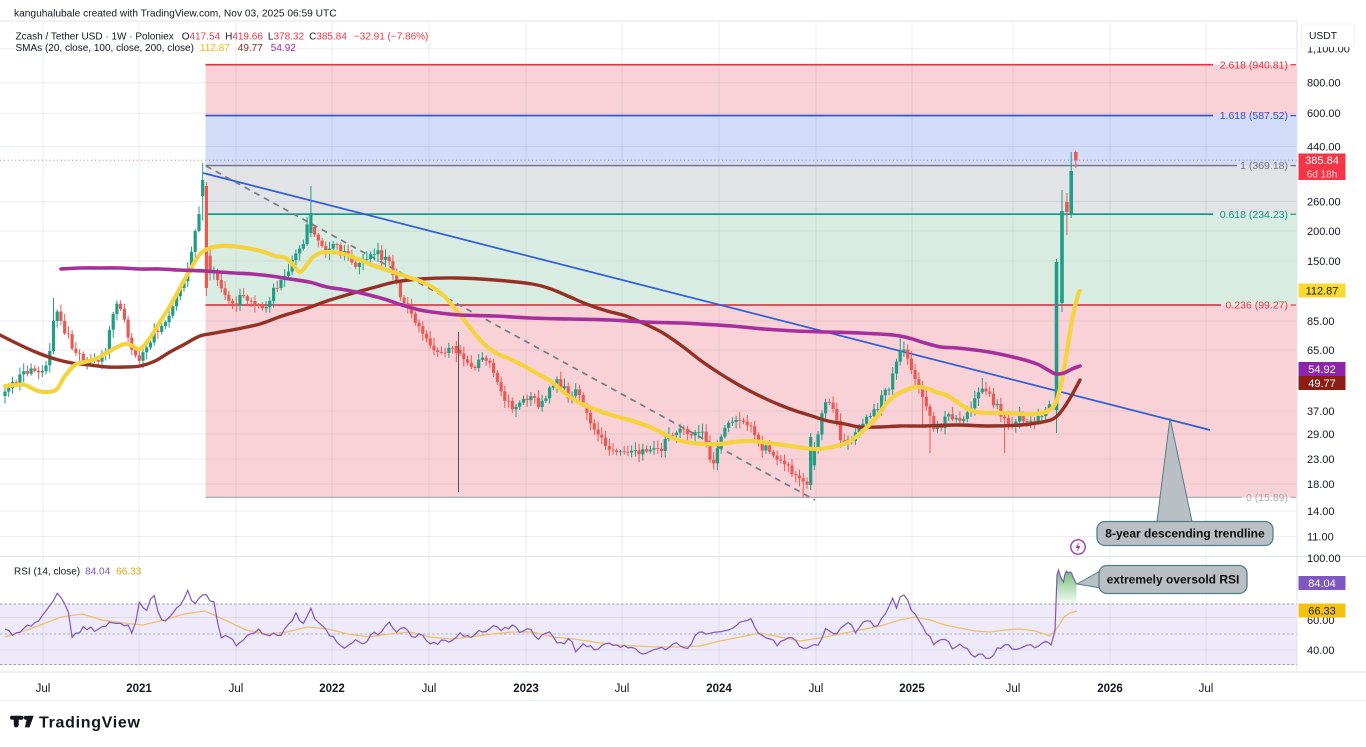 Image resolution: width=1366 pixels, height=747 pixels. I want to click on svg-text: 23.00, so click(1321, 460).